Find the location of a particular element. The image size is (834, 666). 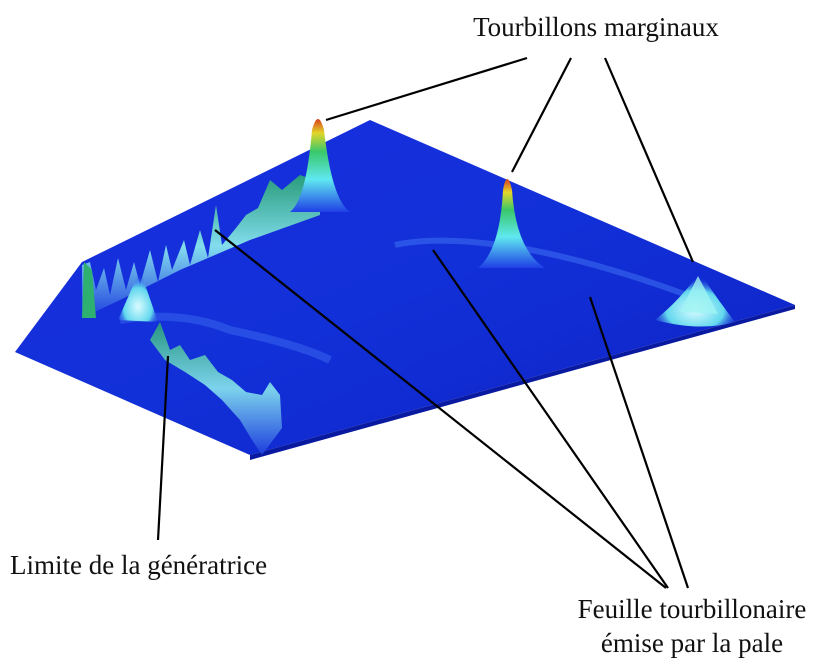

boundary-spikes is located at coordinates (216, 388).